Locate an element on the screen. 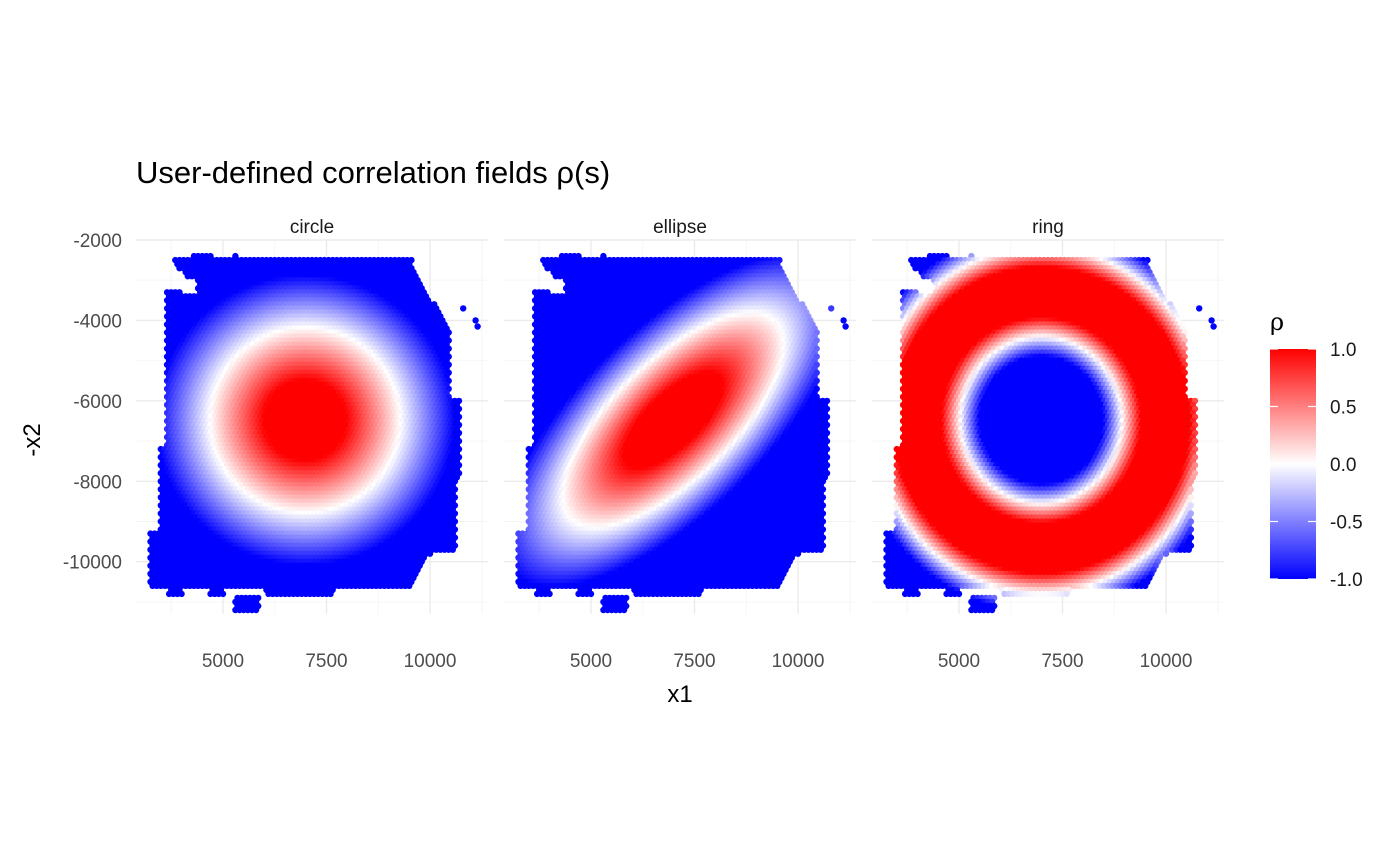  spots-circle is located at coordinates (314, 433).